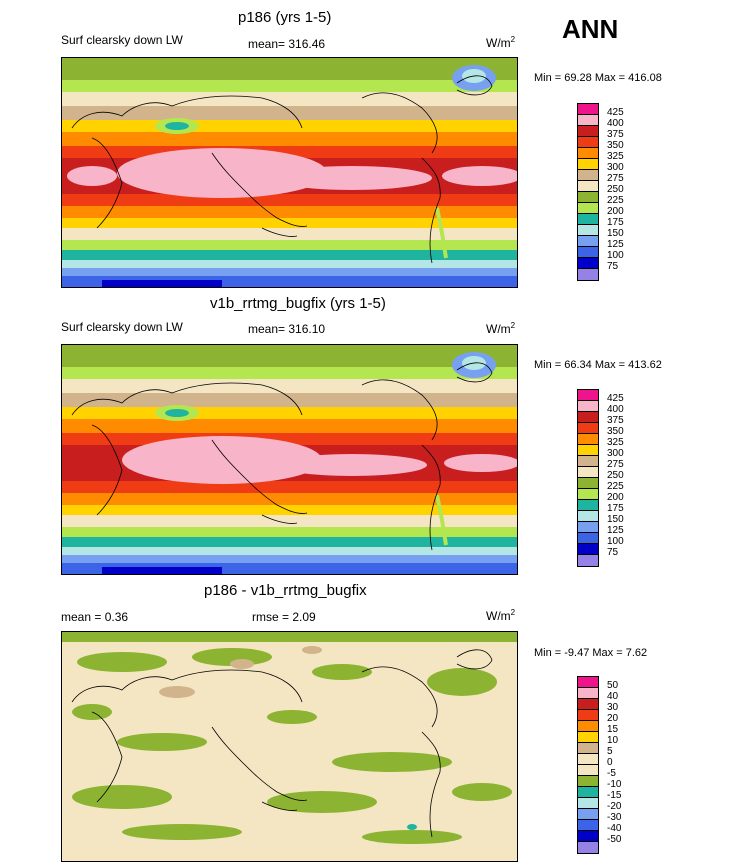 The image size is (732, 865). Describe the element at coordinates (614, 817) in the screenshot. I see `panel3-tick-label: -30` at that location.